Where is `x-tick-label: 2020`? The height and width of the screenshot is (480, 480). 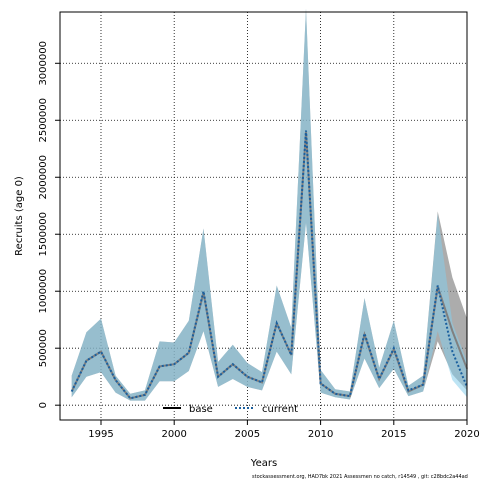 x-tick-label: 2020 is located at coordinates (466, 434).